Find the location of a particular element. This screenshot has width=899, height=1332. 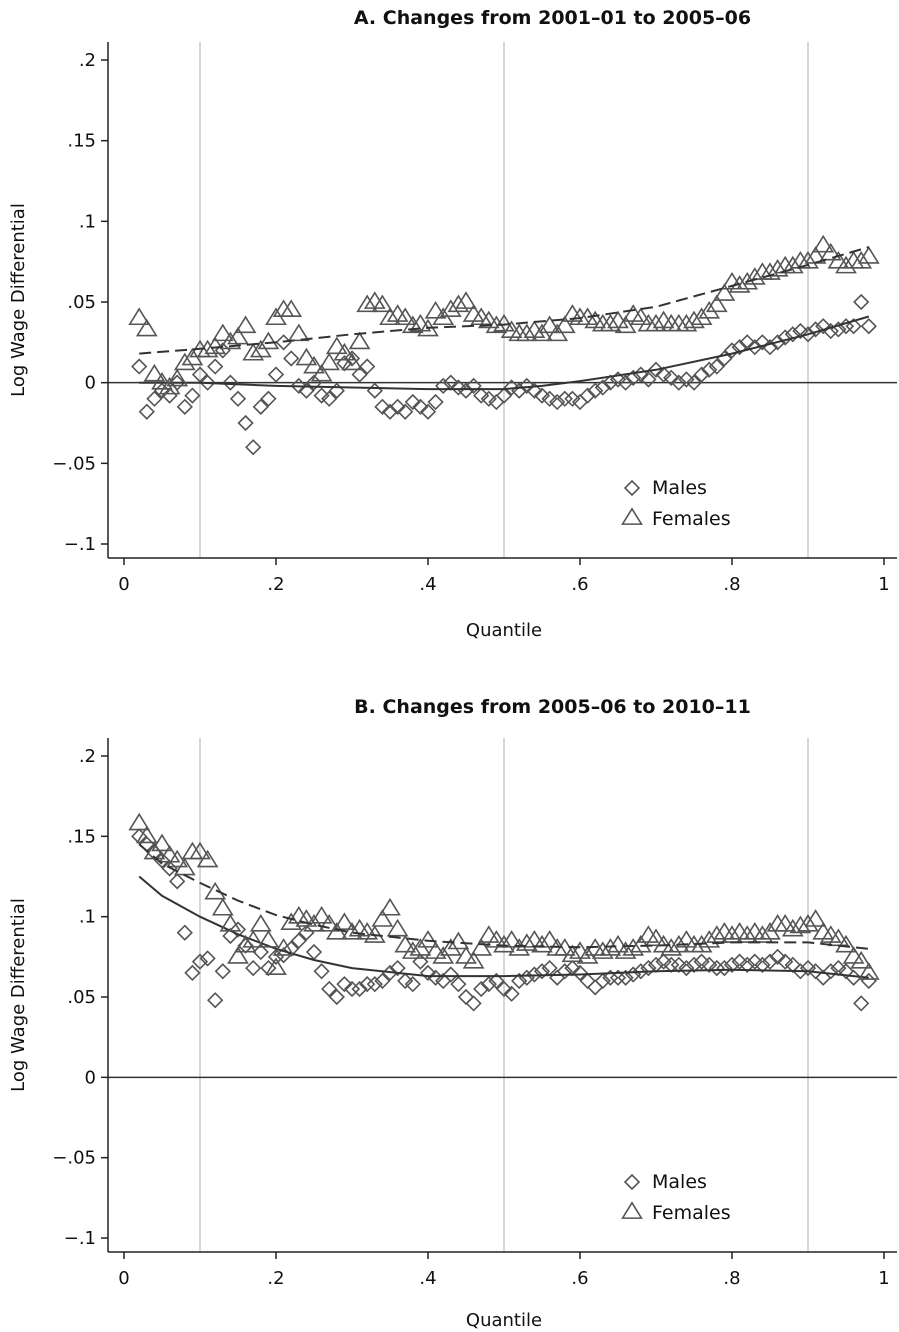

x-tick-label: 1 is located at coordinates (883, 1278).